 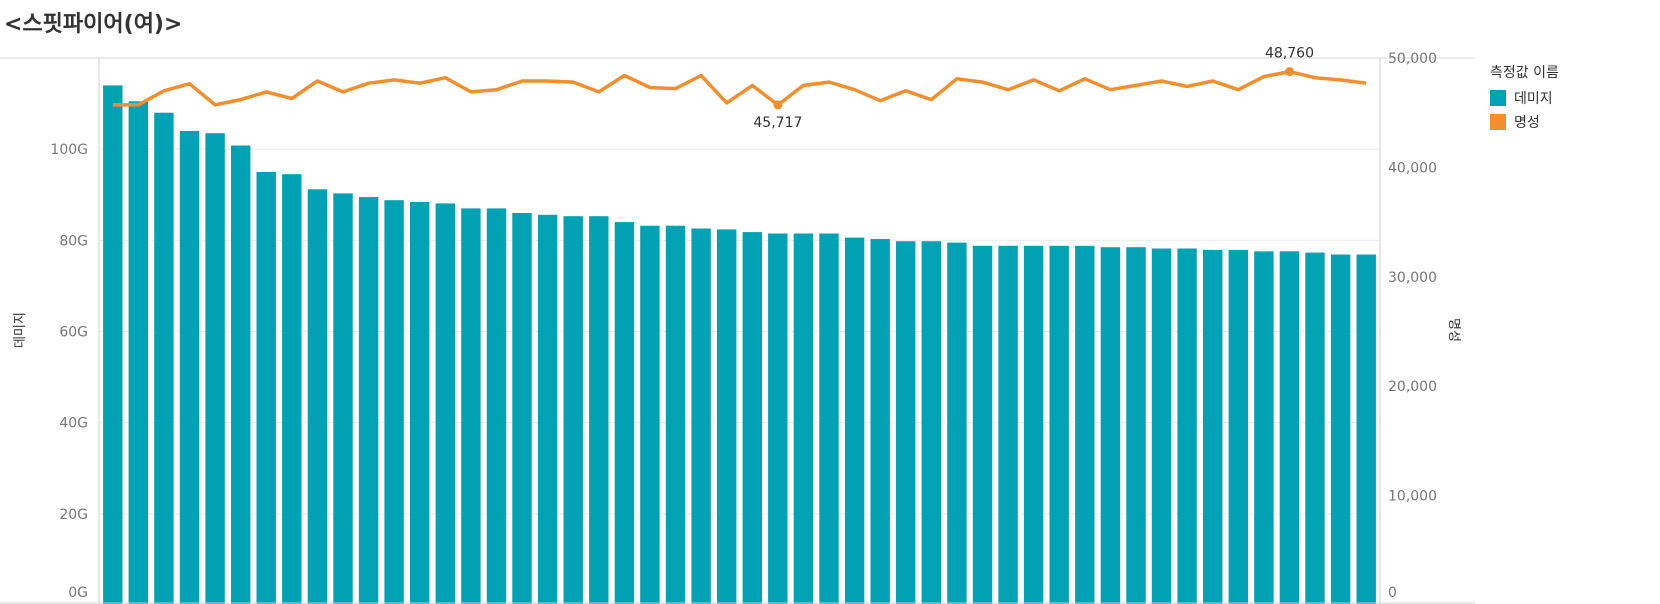 I want to click on legend: 측정값 이름 데미지 명성, so click(x=1524, y=98).